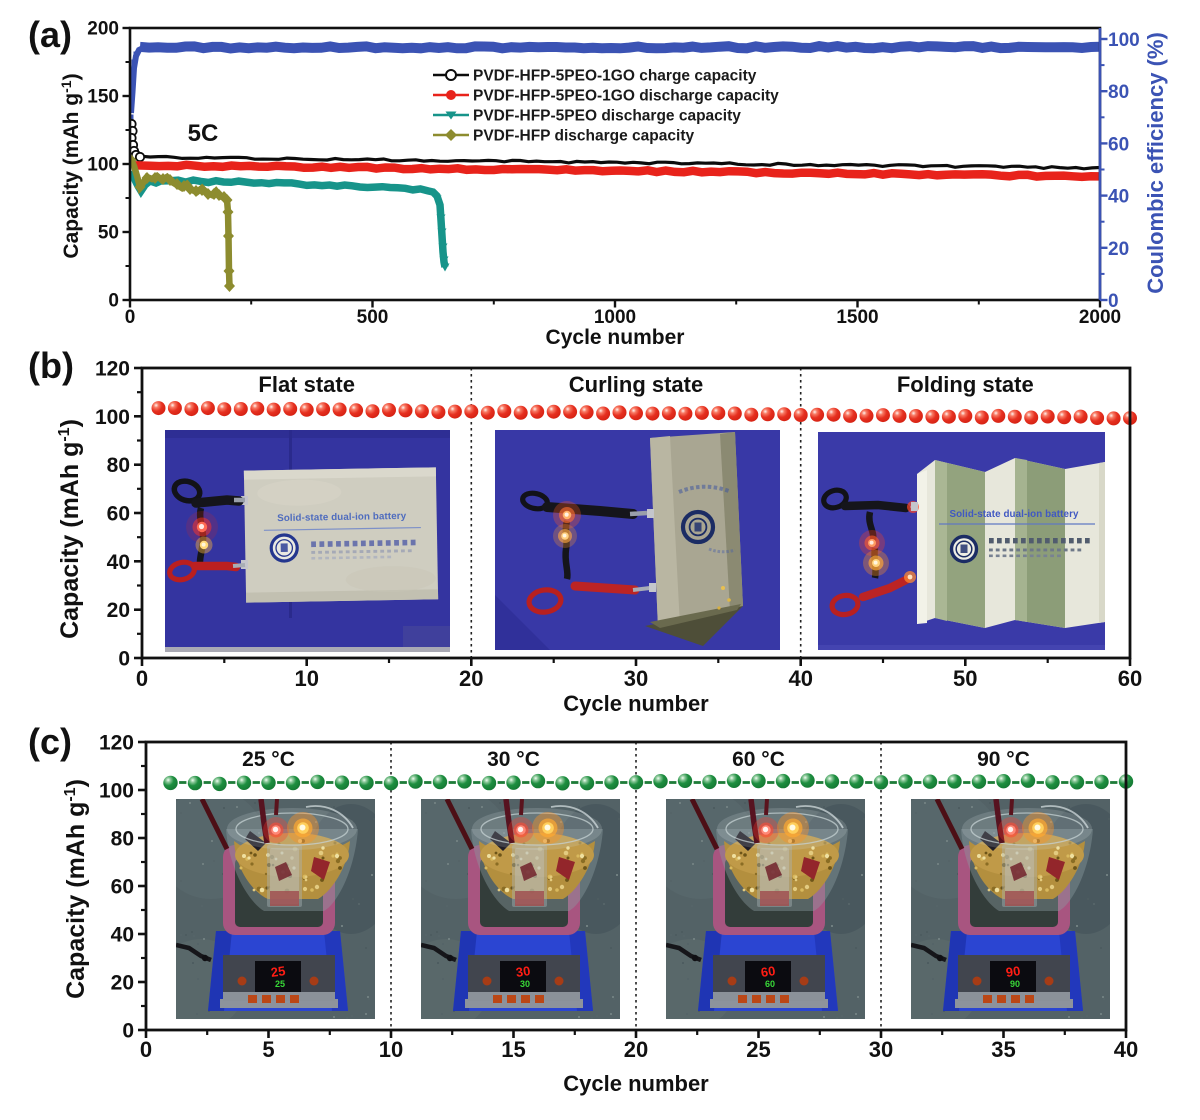 This screenshot has height=1120, width=1200. What do you see at coordinates (306, 384) in the screenshot?
I see `svg-text: Flat state` at bounding box center [306, 384].